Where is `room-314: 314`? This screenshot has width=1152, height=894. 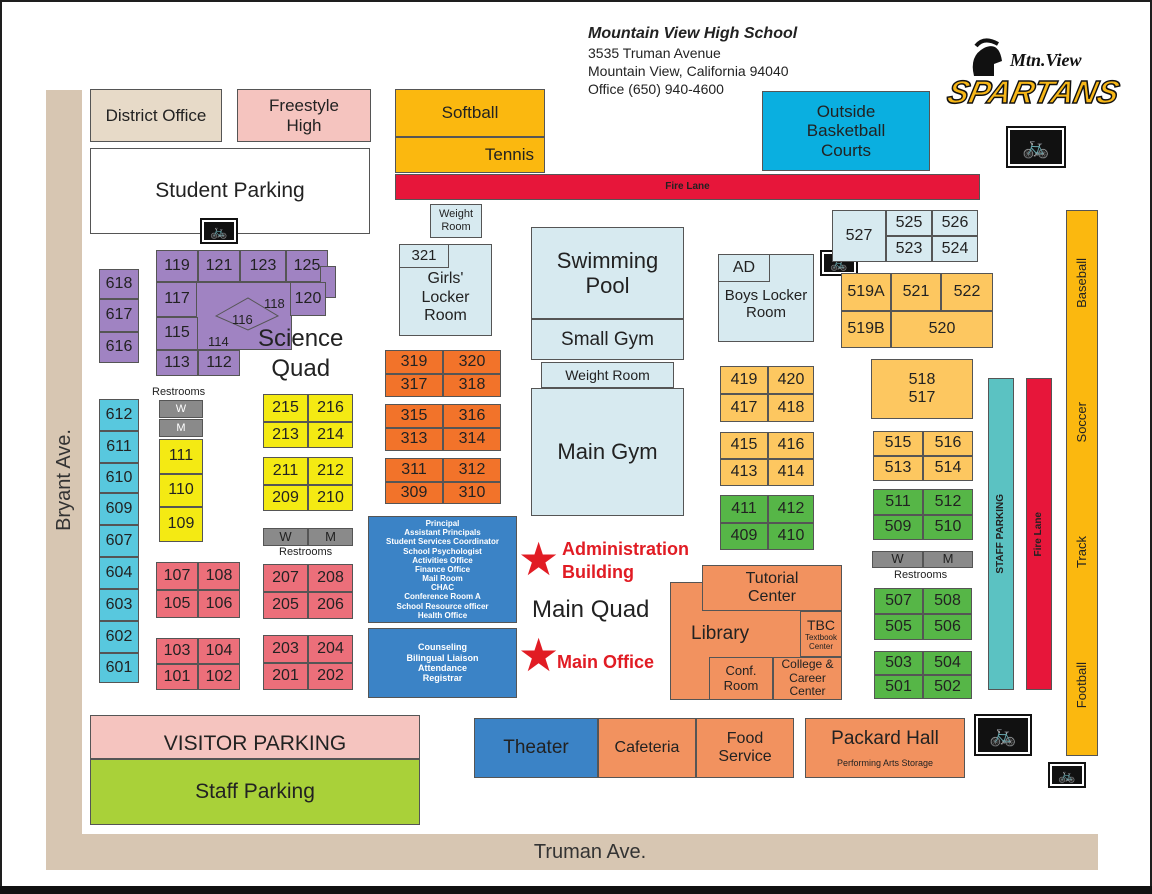 room-314: 314 is located at coordinates (472, 439).